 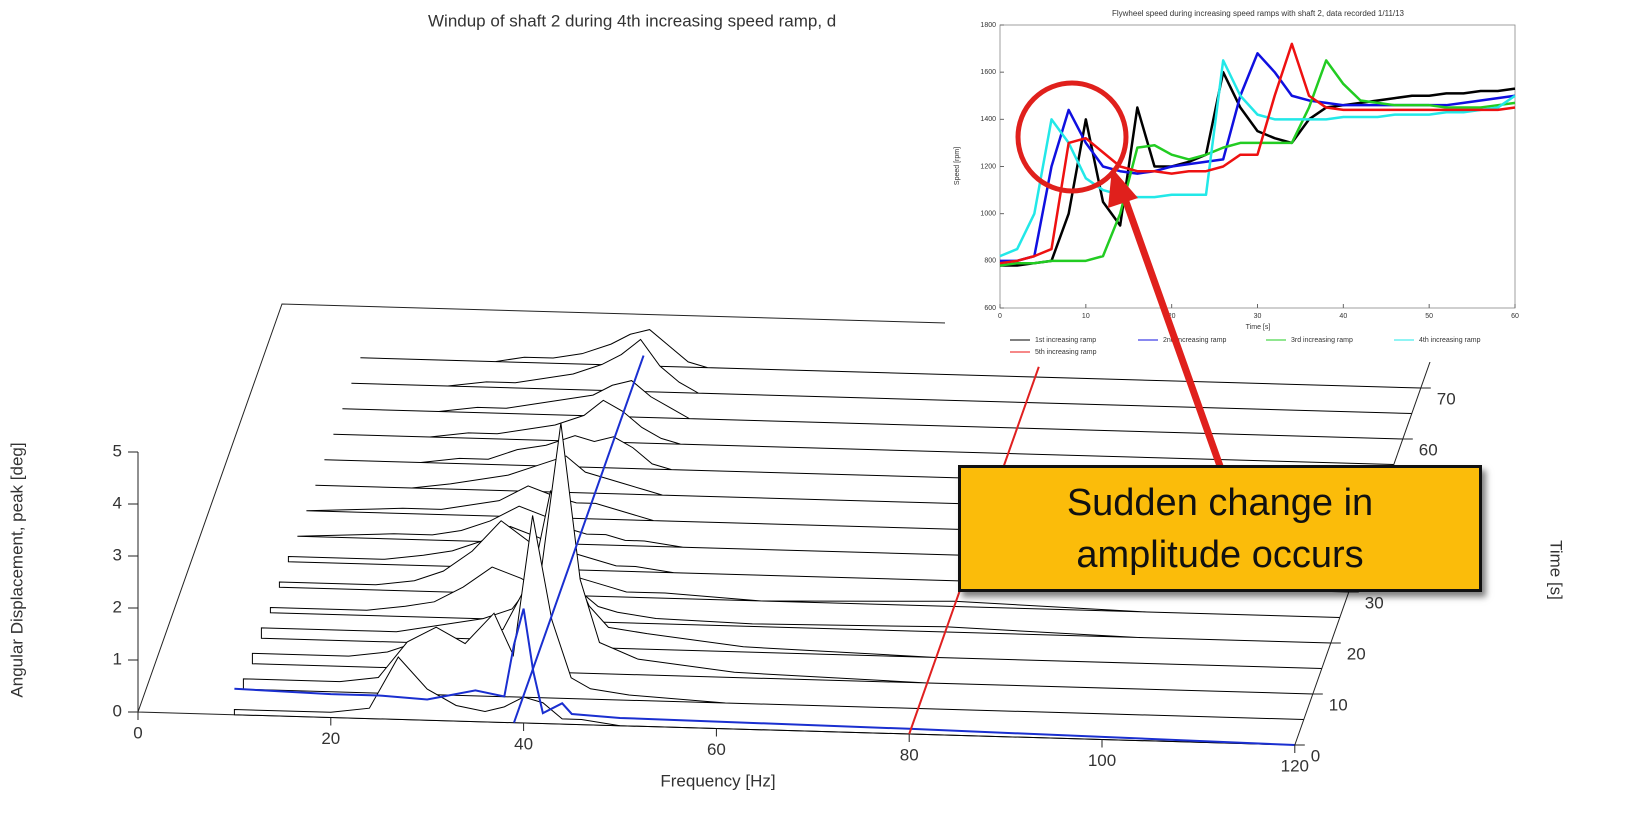 I want to click on y-tick-label: 600, so click(x=990, y=308).